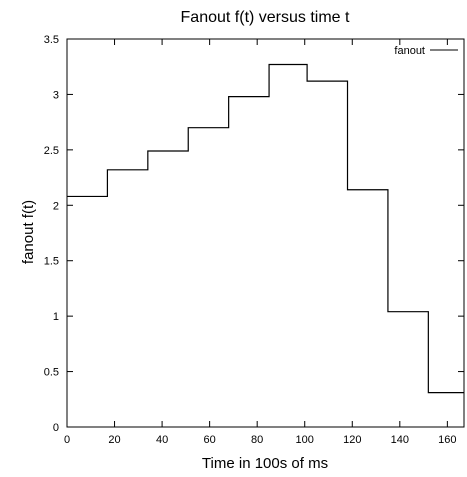  I want to click on y-tick-label: 0, so click(56, 428).